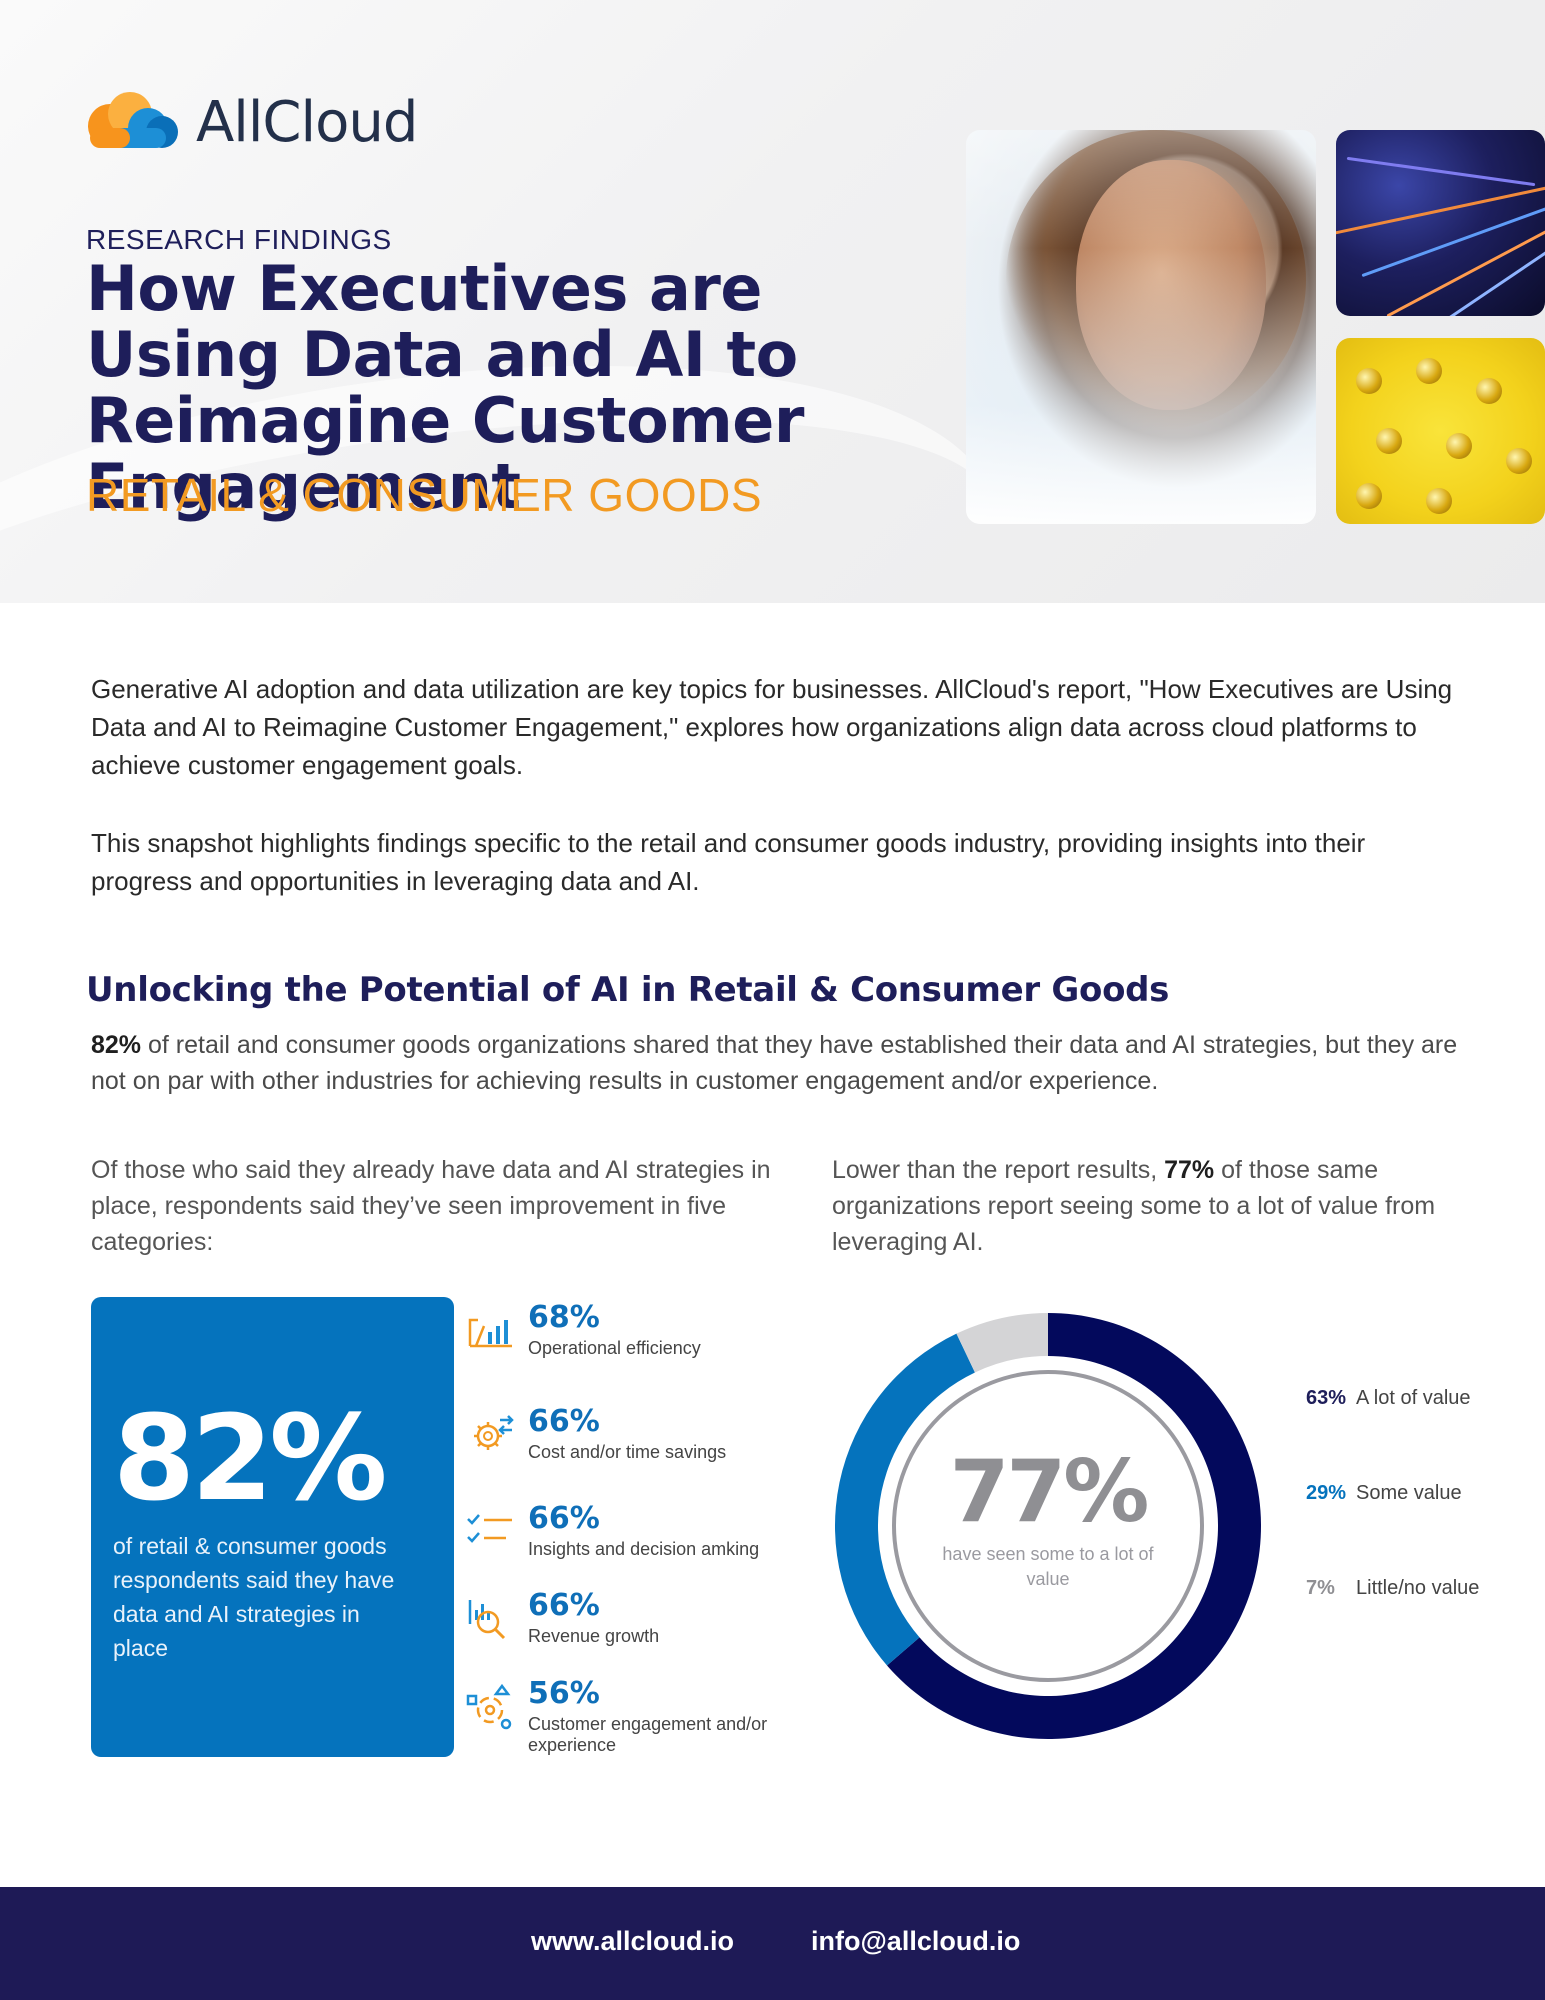 This screenshot has width=1545, height=2000. Describe the element at coordinates (1189, 1170) in the screenshot. I see `right-text-bold: 77%` at that location.